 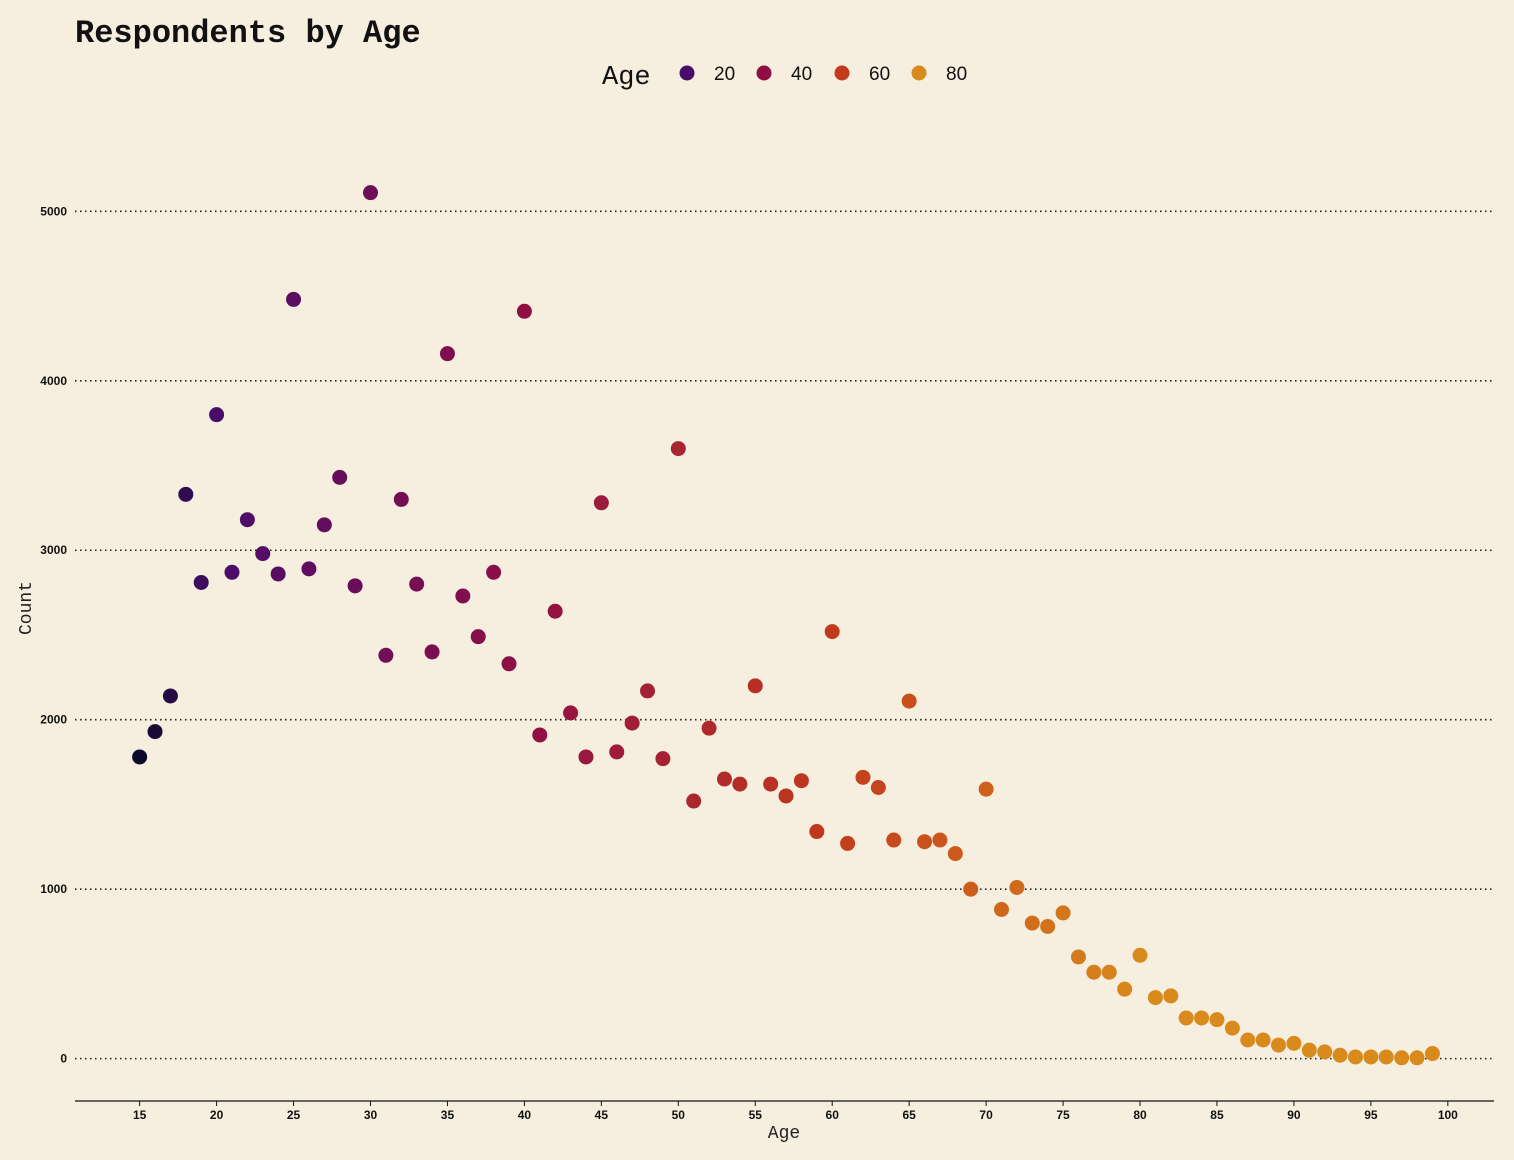 I want to click on x-tick-label: 45, so click(x=602, y=1115).